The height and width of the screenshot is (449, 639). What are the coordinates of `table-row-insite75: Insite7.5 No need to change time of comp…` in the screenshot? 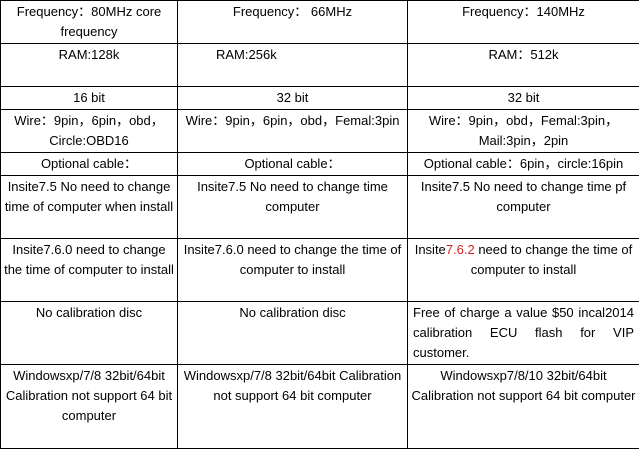 It's located at (320, 207).